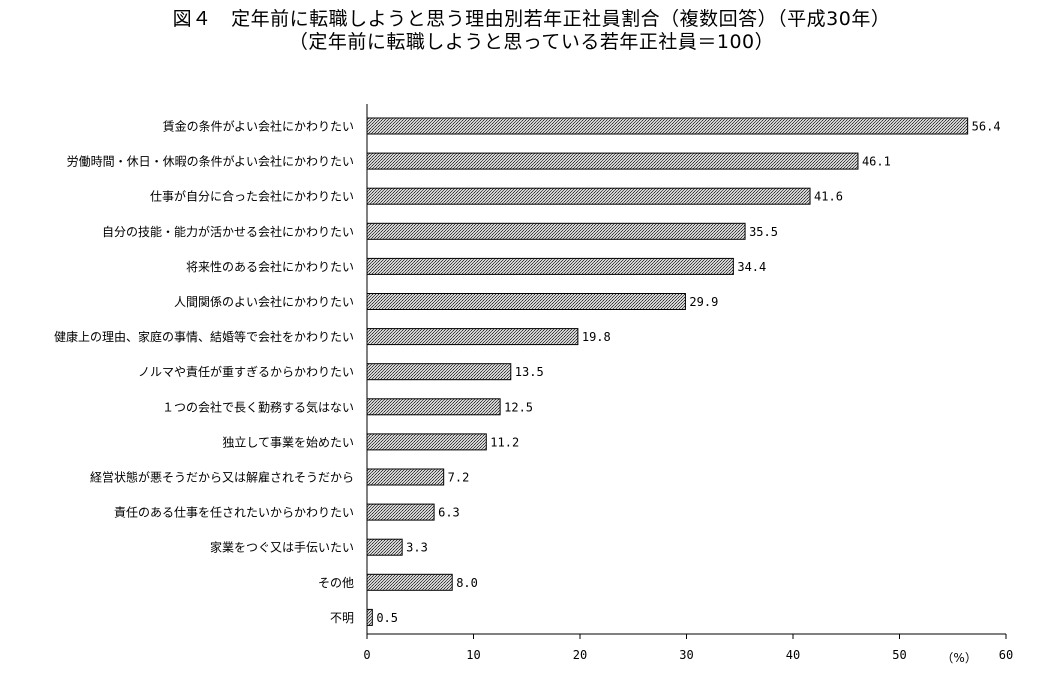 This screenshot has height=683, width=1063. Describe the element at coordinates (258, 126) in the screenshot. I see `category-label: 賃金の条件がよい会社にかわりたい` at that location.